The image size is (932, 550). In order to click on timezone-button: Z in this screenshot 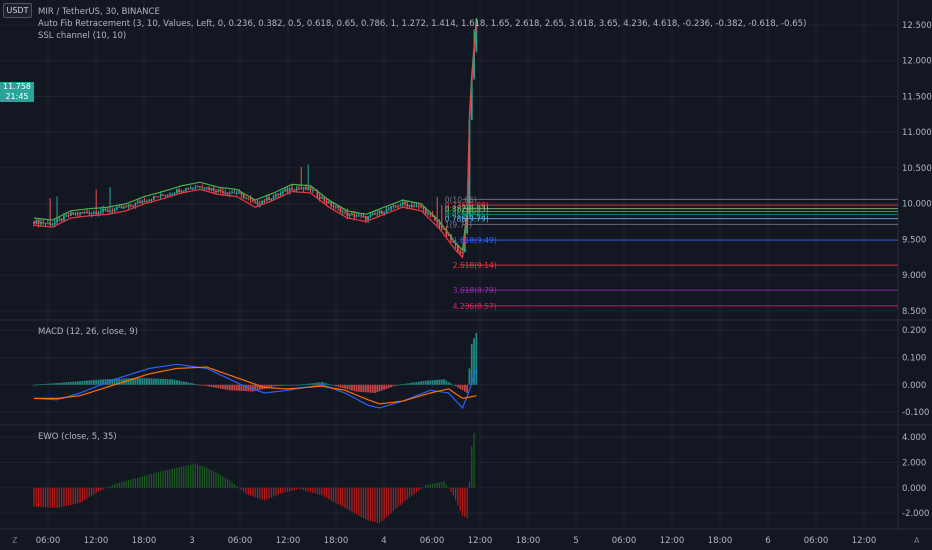, I will do `click(14, 540)`.